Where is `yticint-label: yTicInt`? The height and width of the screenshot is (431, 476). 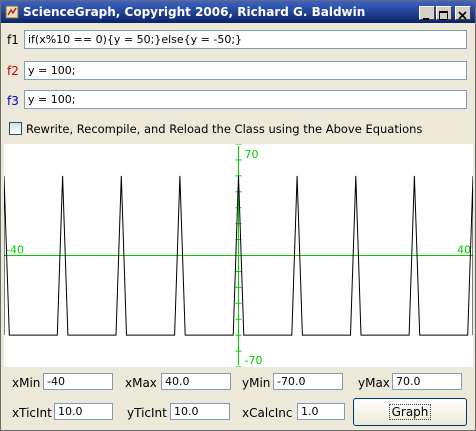 yticint-label: yTicInt is located at coordinates (147, 413).